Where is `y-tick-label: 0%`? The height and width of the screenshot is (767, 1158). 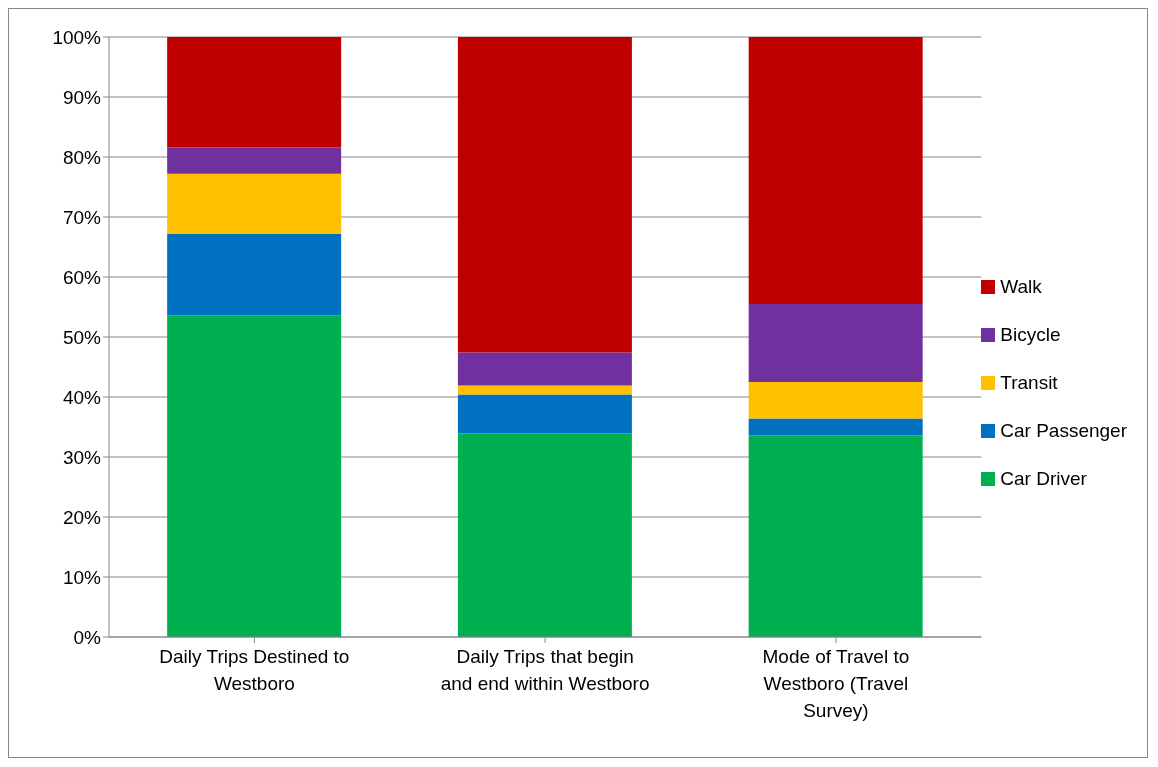 y-tick-label: 0% is located at coordinates (87, 637).